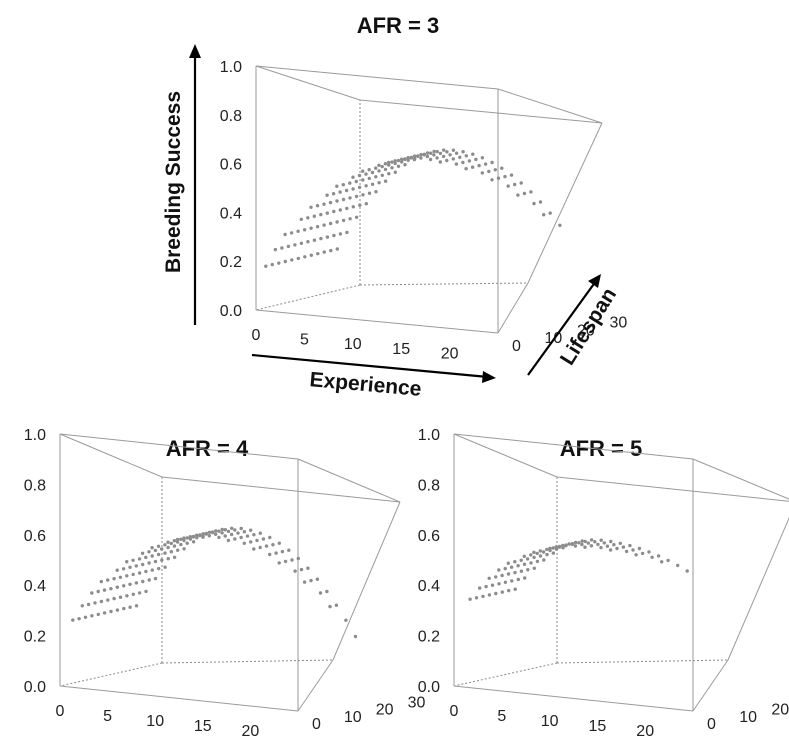 The height and width of the screenshot is (750, 789). I want to click on y-tick-label: 20, so click(780, 710).